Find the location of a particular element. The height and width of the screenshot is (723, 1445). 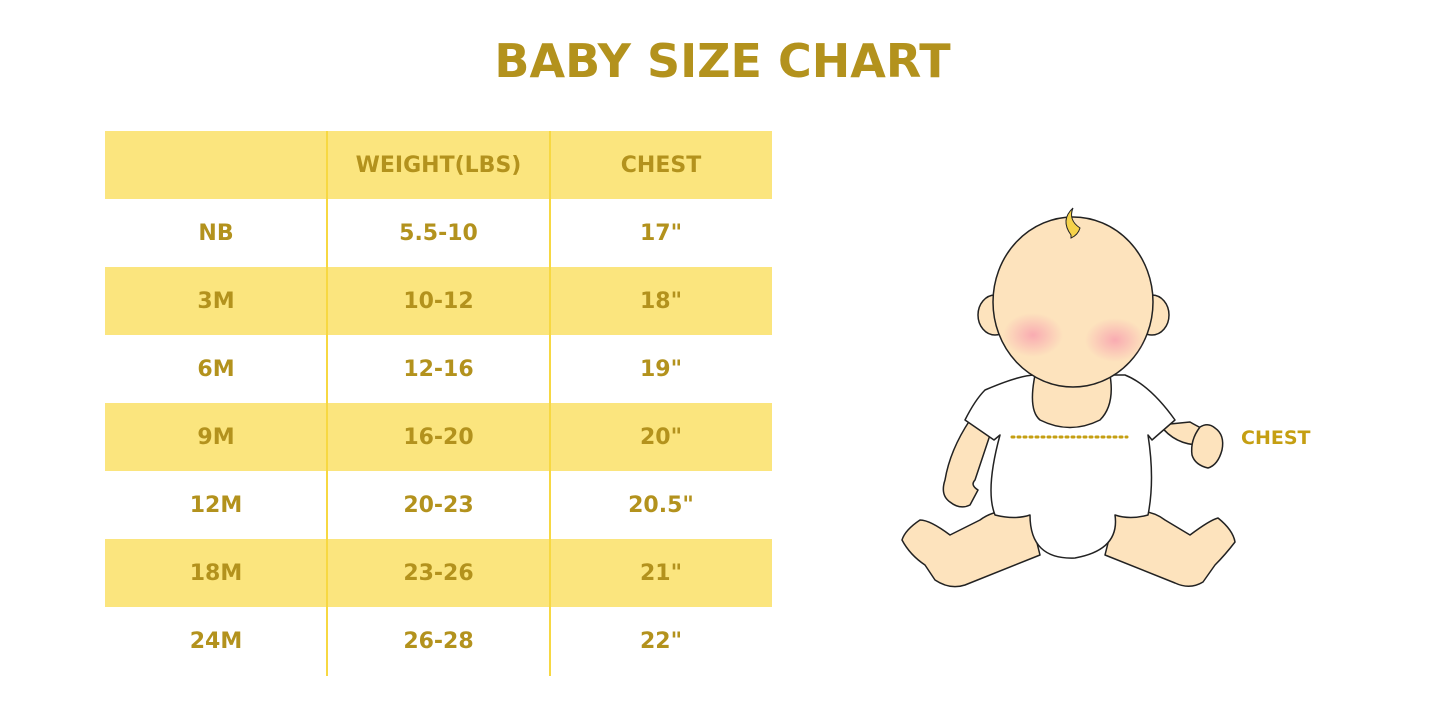

table-row: 9M 16-20 20" is located at coordinates (438, 437).